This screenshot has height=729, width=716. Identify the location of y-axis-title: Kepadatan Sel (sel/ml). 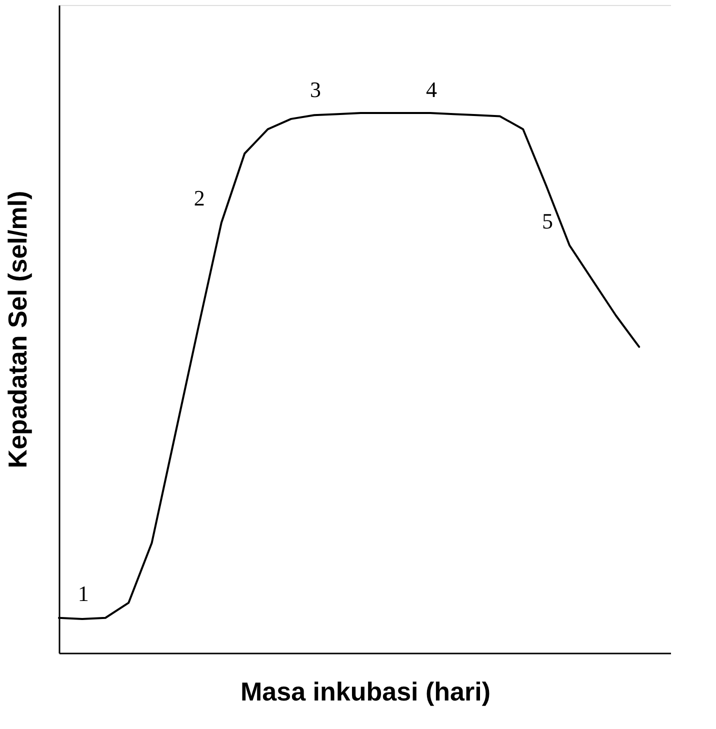
(17, 329).